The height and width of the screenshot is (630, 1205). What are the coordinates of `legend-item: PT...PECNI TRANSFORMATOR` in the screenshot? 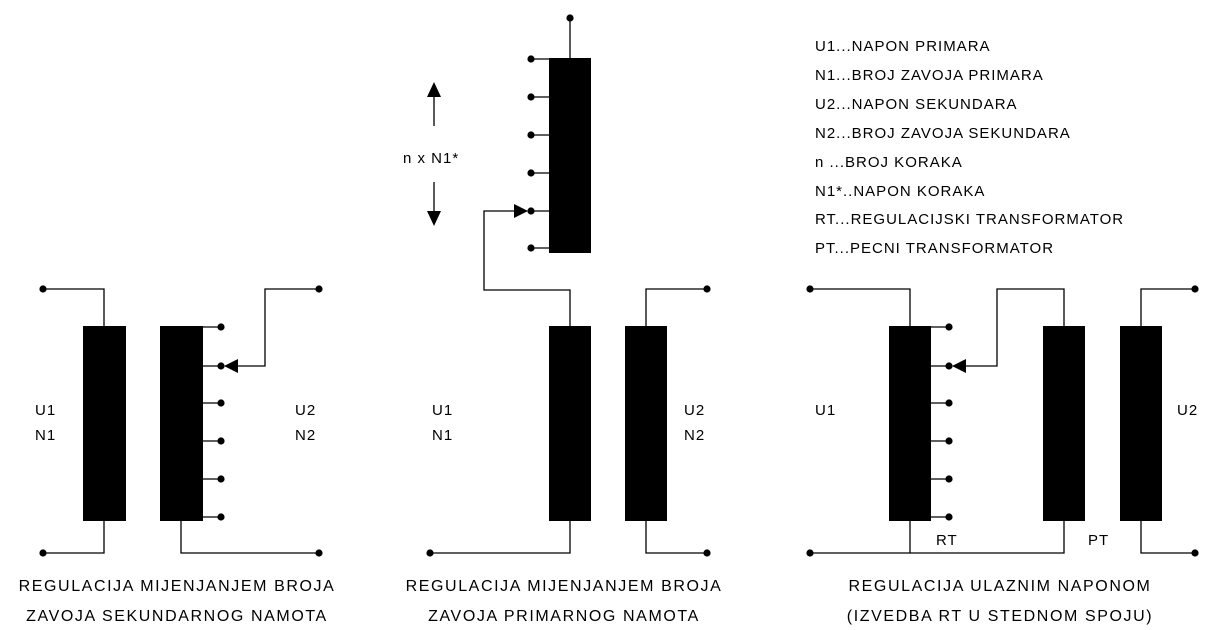 It's located at (934, 248).